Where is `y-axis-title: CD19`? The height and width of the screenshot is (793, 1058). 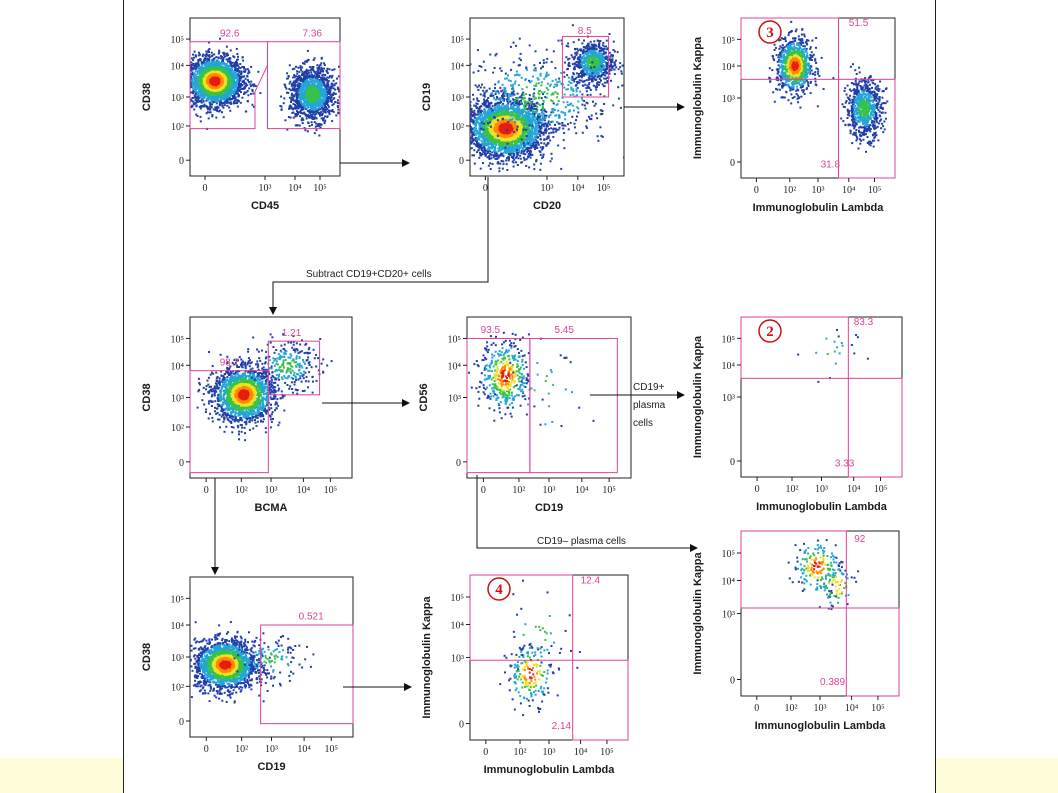 y-axis-title: CD19 is located at coordinates (427, 97).